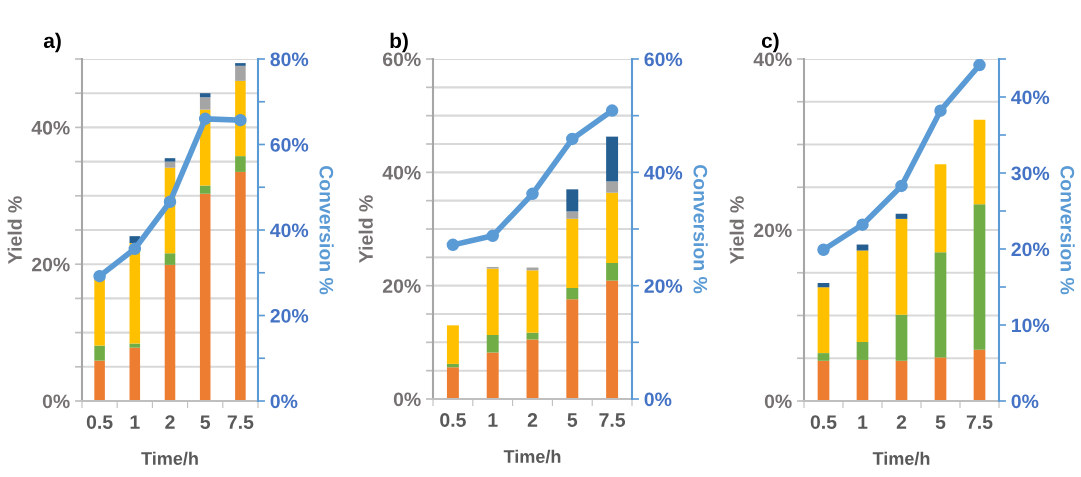  Describe the element at coordinates (401, 59) in the screenshot. I see `y-tick-label: 60%` at that location.